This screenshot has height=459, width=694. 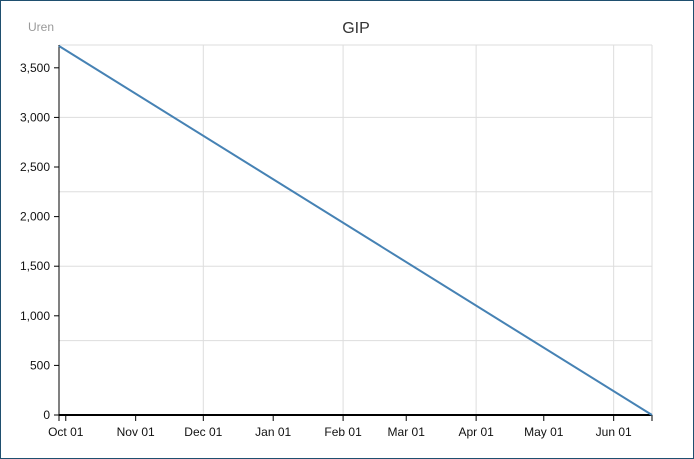 What do you see at coordinates (35, 266) in the screenshot?
I see `y-tick-label: 1,500` at bounding box center [35, 266].